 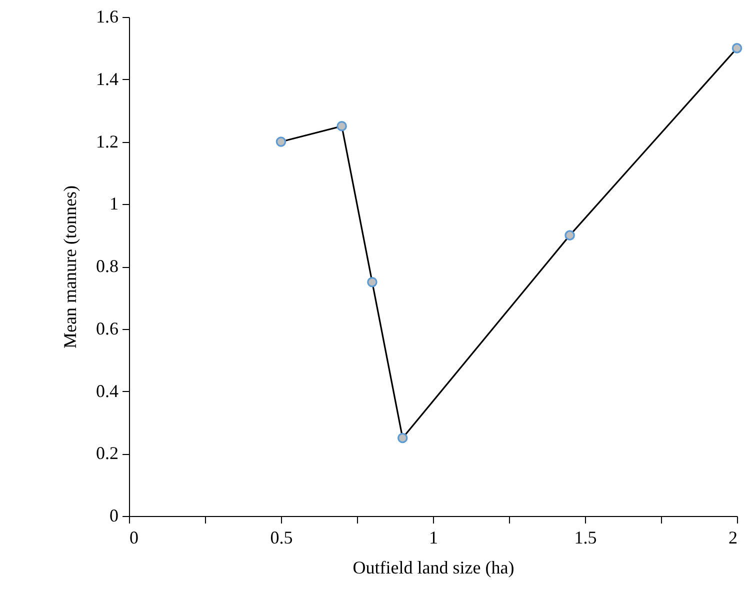 What do you see at coordinates (433, 568) in the screenshot?
I see `x-axis-title: Outfield land size (ha)` at bounding box center [433, 568].